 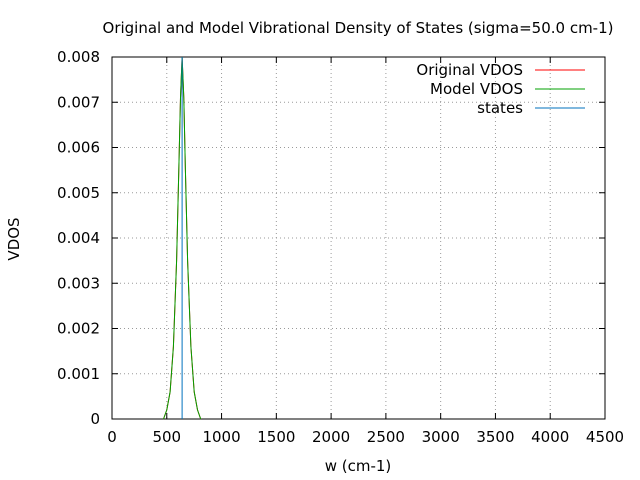 What do you see at coordinates (182, 238) in the screenshot?
I see `series-layer` at bounding box center [182, 238].